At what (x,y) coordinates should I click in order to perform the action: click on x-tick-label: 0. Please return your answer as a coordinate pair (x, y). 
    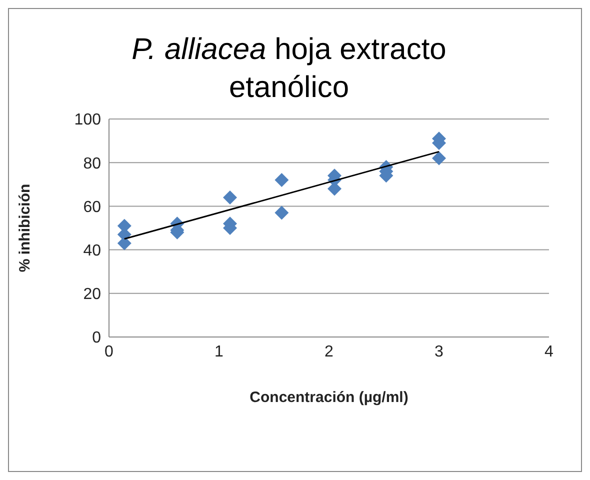
    Looking at the image, I should click on (109, 351).